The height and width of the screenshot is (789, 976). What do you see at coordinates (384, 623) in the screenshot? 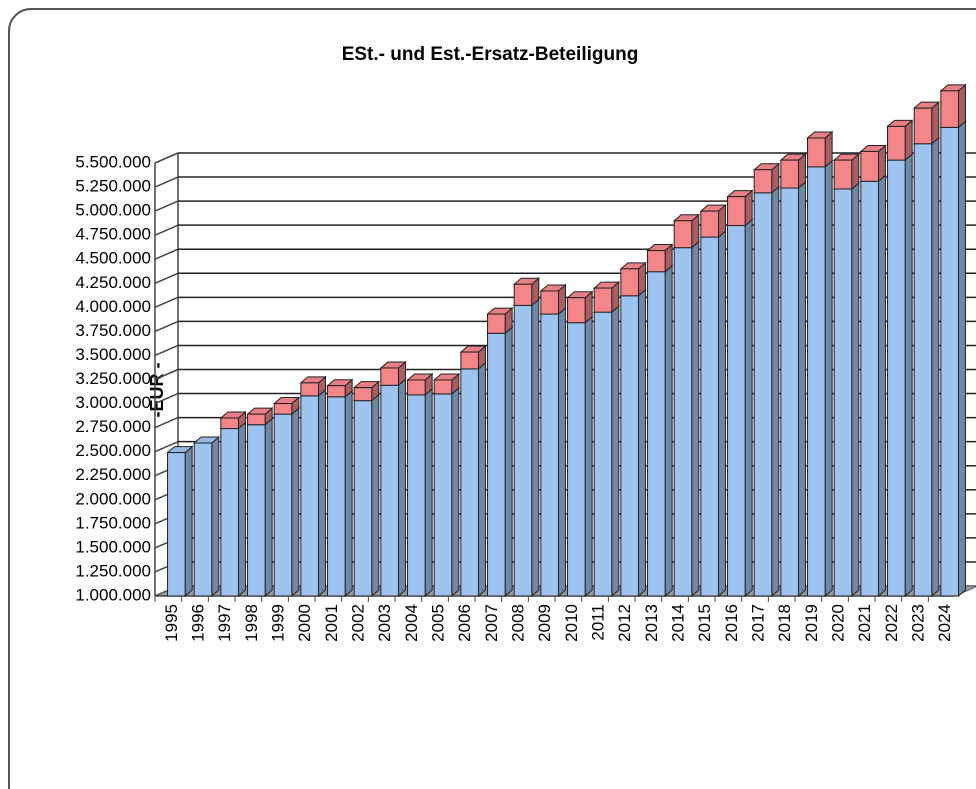
I see `x-tick-label: 2003` at bounding box center [384, 623].